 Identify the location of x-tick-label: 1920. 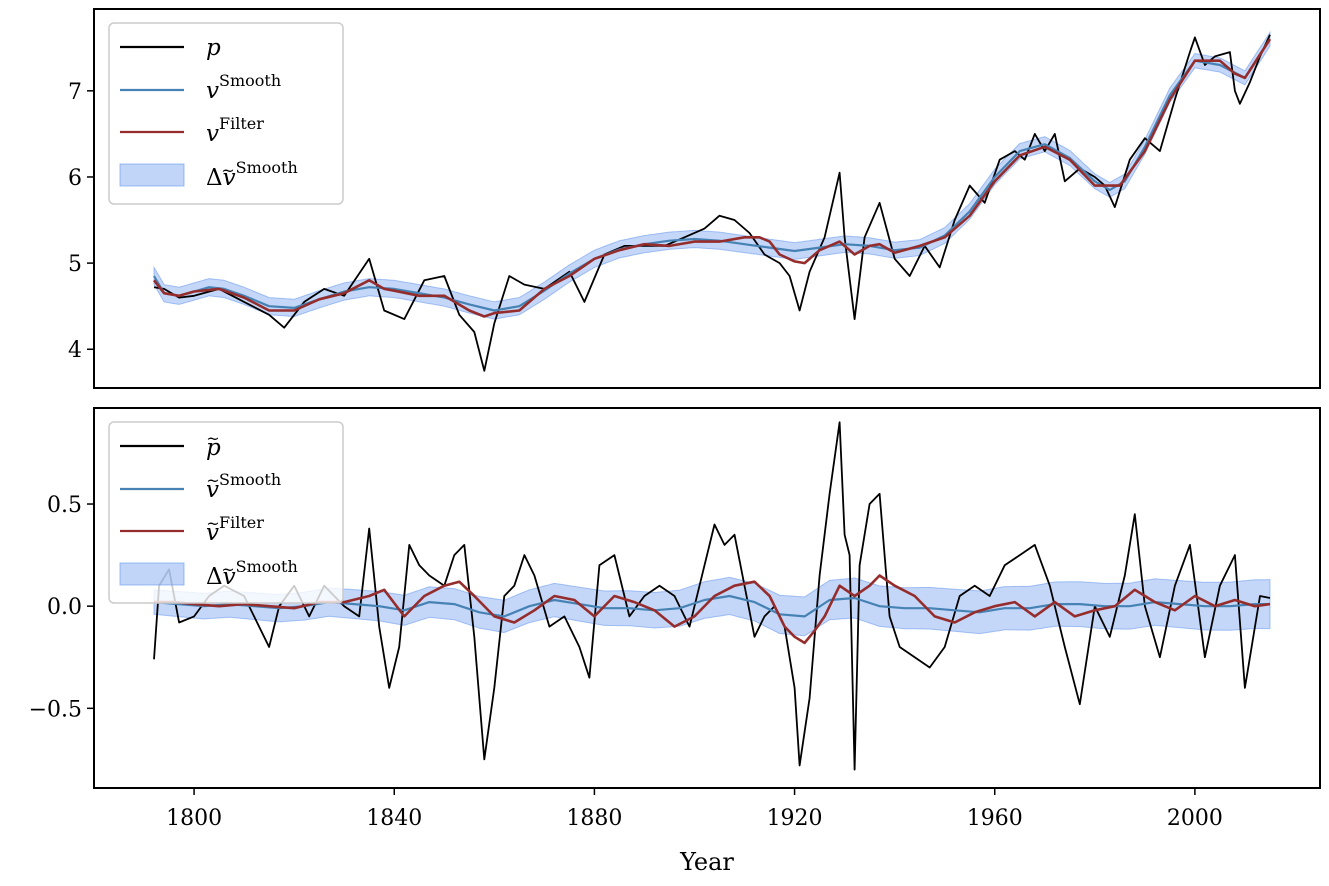
(795, 818).